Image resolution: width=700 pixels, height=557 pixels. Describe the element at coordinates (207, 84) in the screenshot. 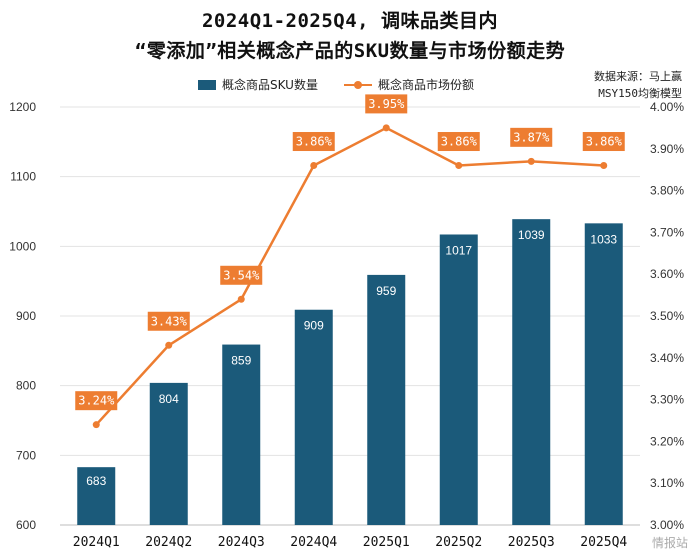

I see `legend-bar-swatch` at that location.